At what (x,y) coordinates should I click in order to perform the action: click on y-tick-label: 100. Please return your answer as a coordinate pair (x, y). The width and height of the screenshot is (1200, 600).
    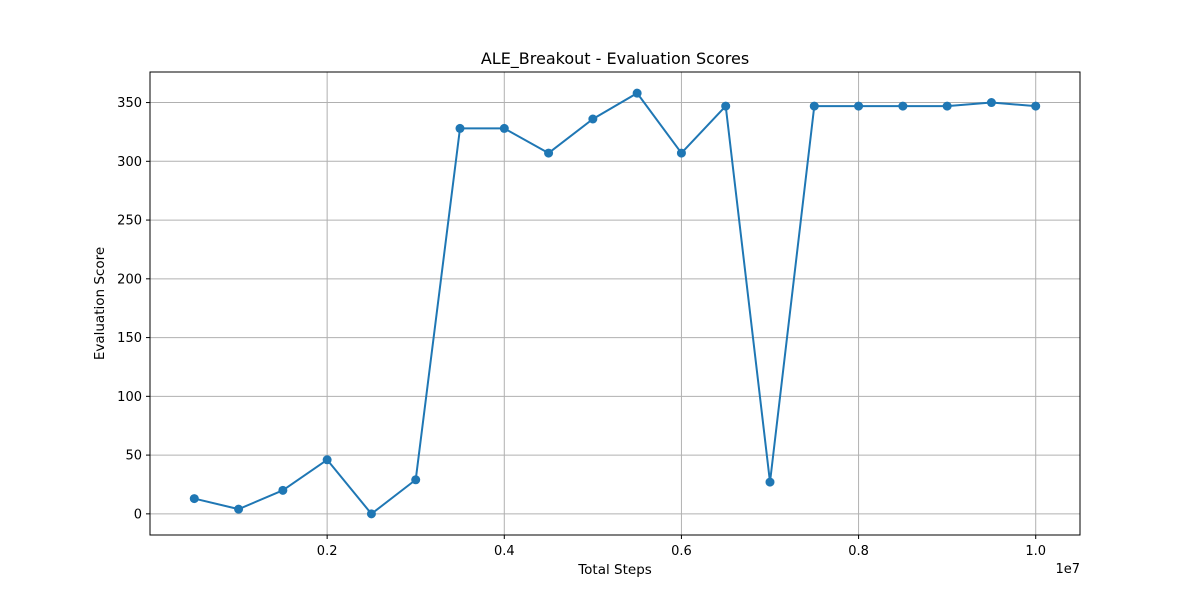
    Looking at the image, I should click on (129, 397).